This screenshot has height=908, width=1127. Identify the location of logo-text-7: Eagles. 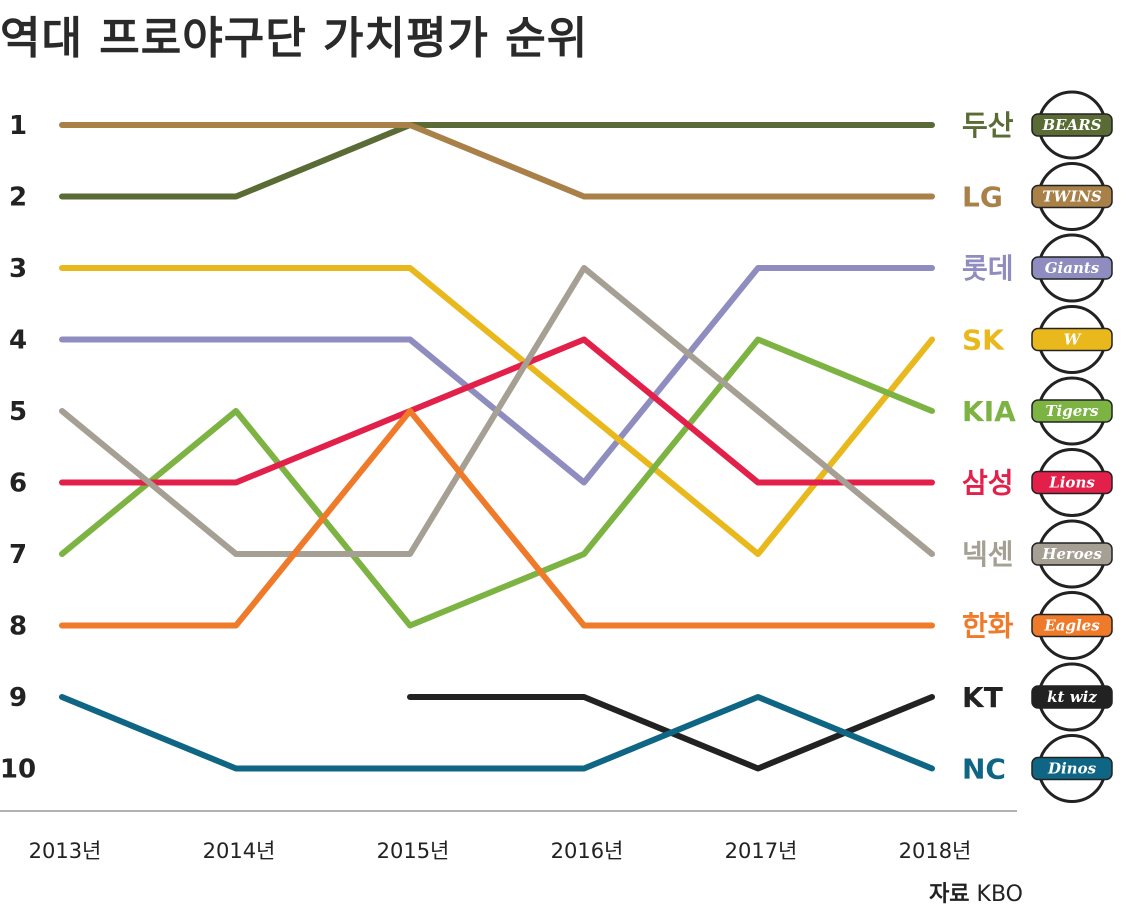
(1071, 626).